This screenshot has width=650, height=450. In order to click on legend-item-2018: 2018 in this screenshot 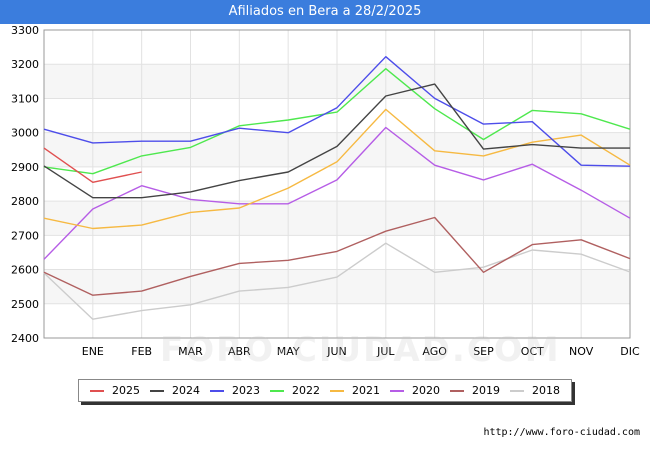, I will do `click(535, 390)`.